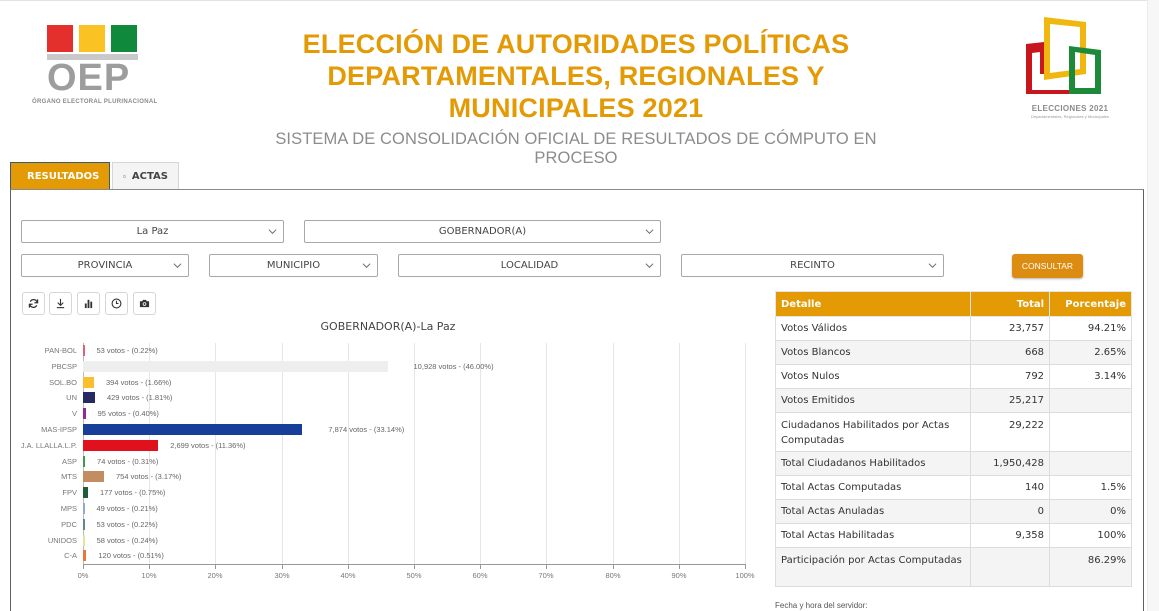 This screenshot has width=1159, height=611. Describe the element at coordinates (1153, 305) in the screenshot. I see `scrollbar-track` at that location.